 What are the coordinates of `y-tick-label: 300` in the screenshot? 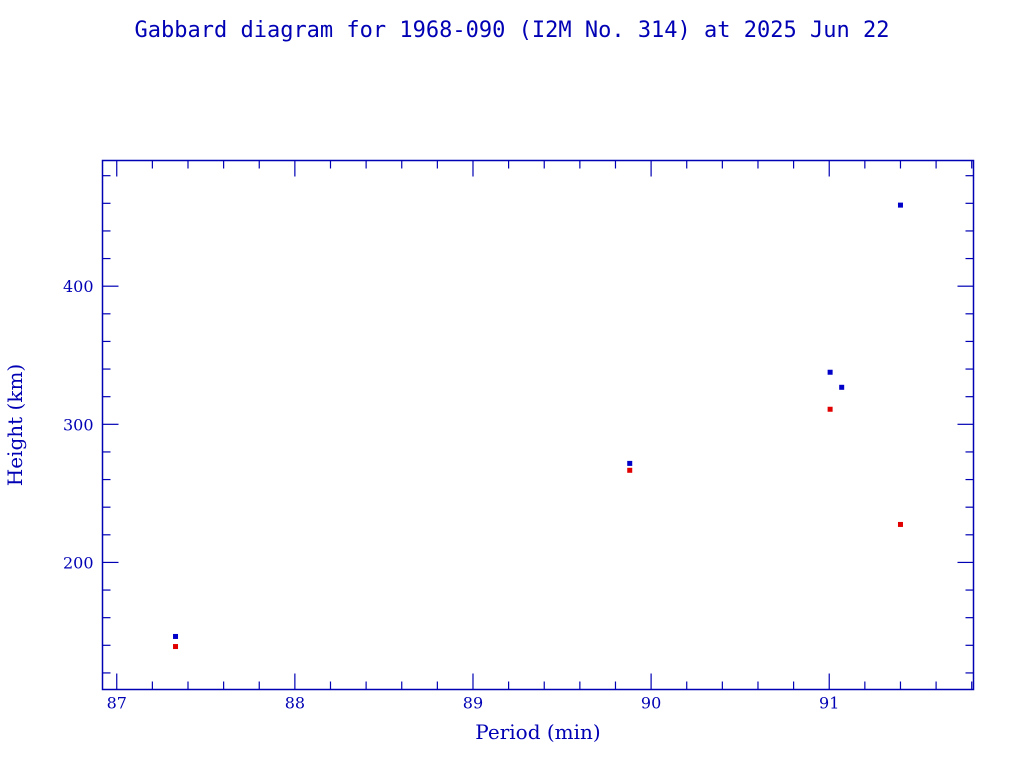 It's located at (78, 424).